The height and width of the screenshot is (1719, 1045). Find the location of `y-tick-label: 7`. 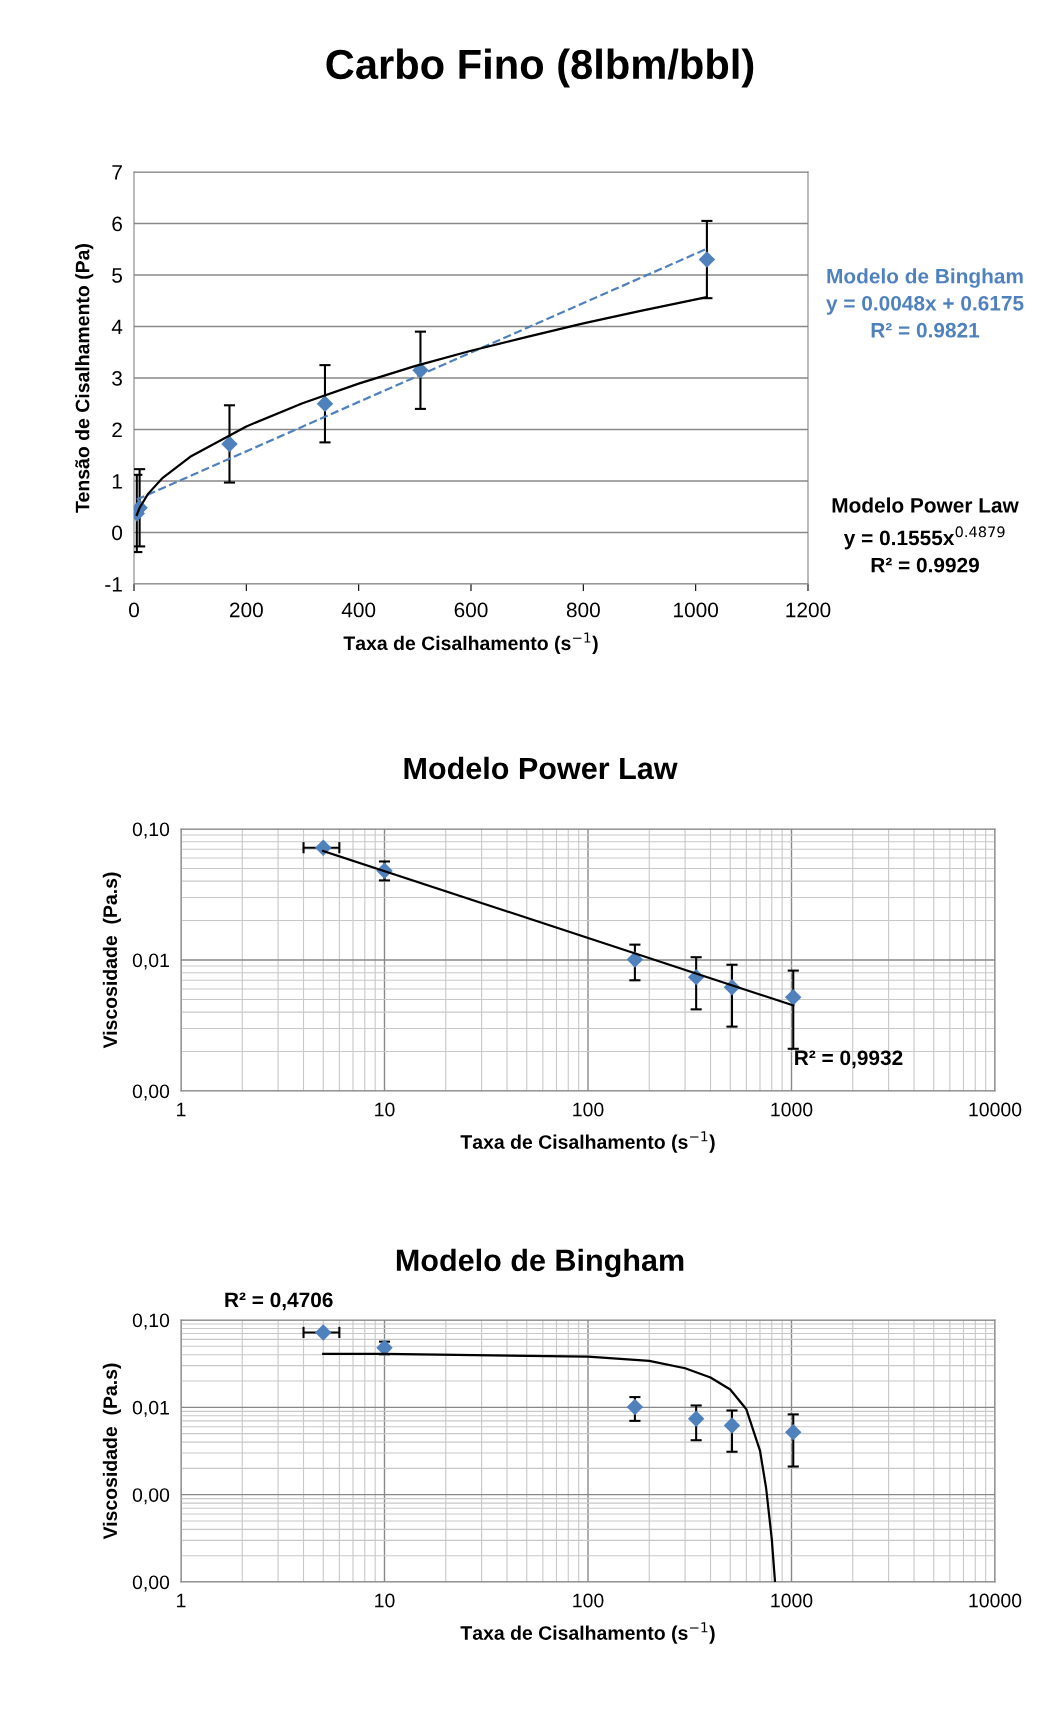

y-tick-label: 7 is located at coordinates (117, 172).